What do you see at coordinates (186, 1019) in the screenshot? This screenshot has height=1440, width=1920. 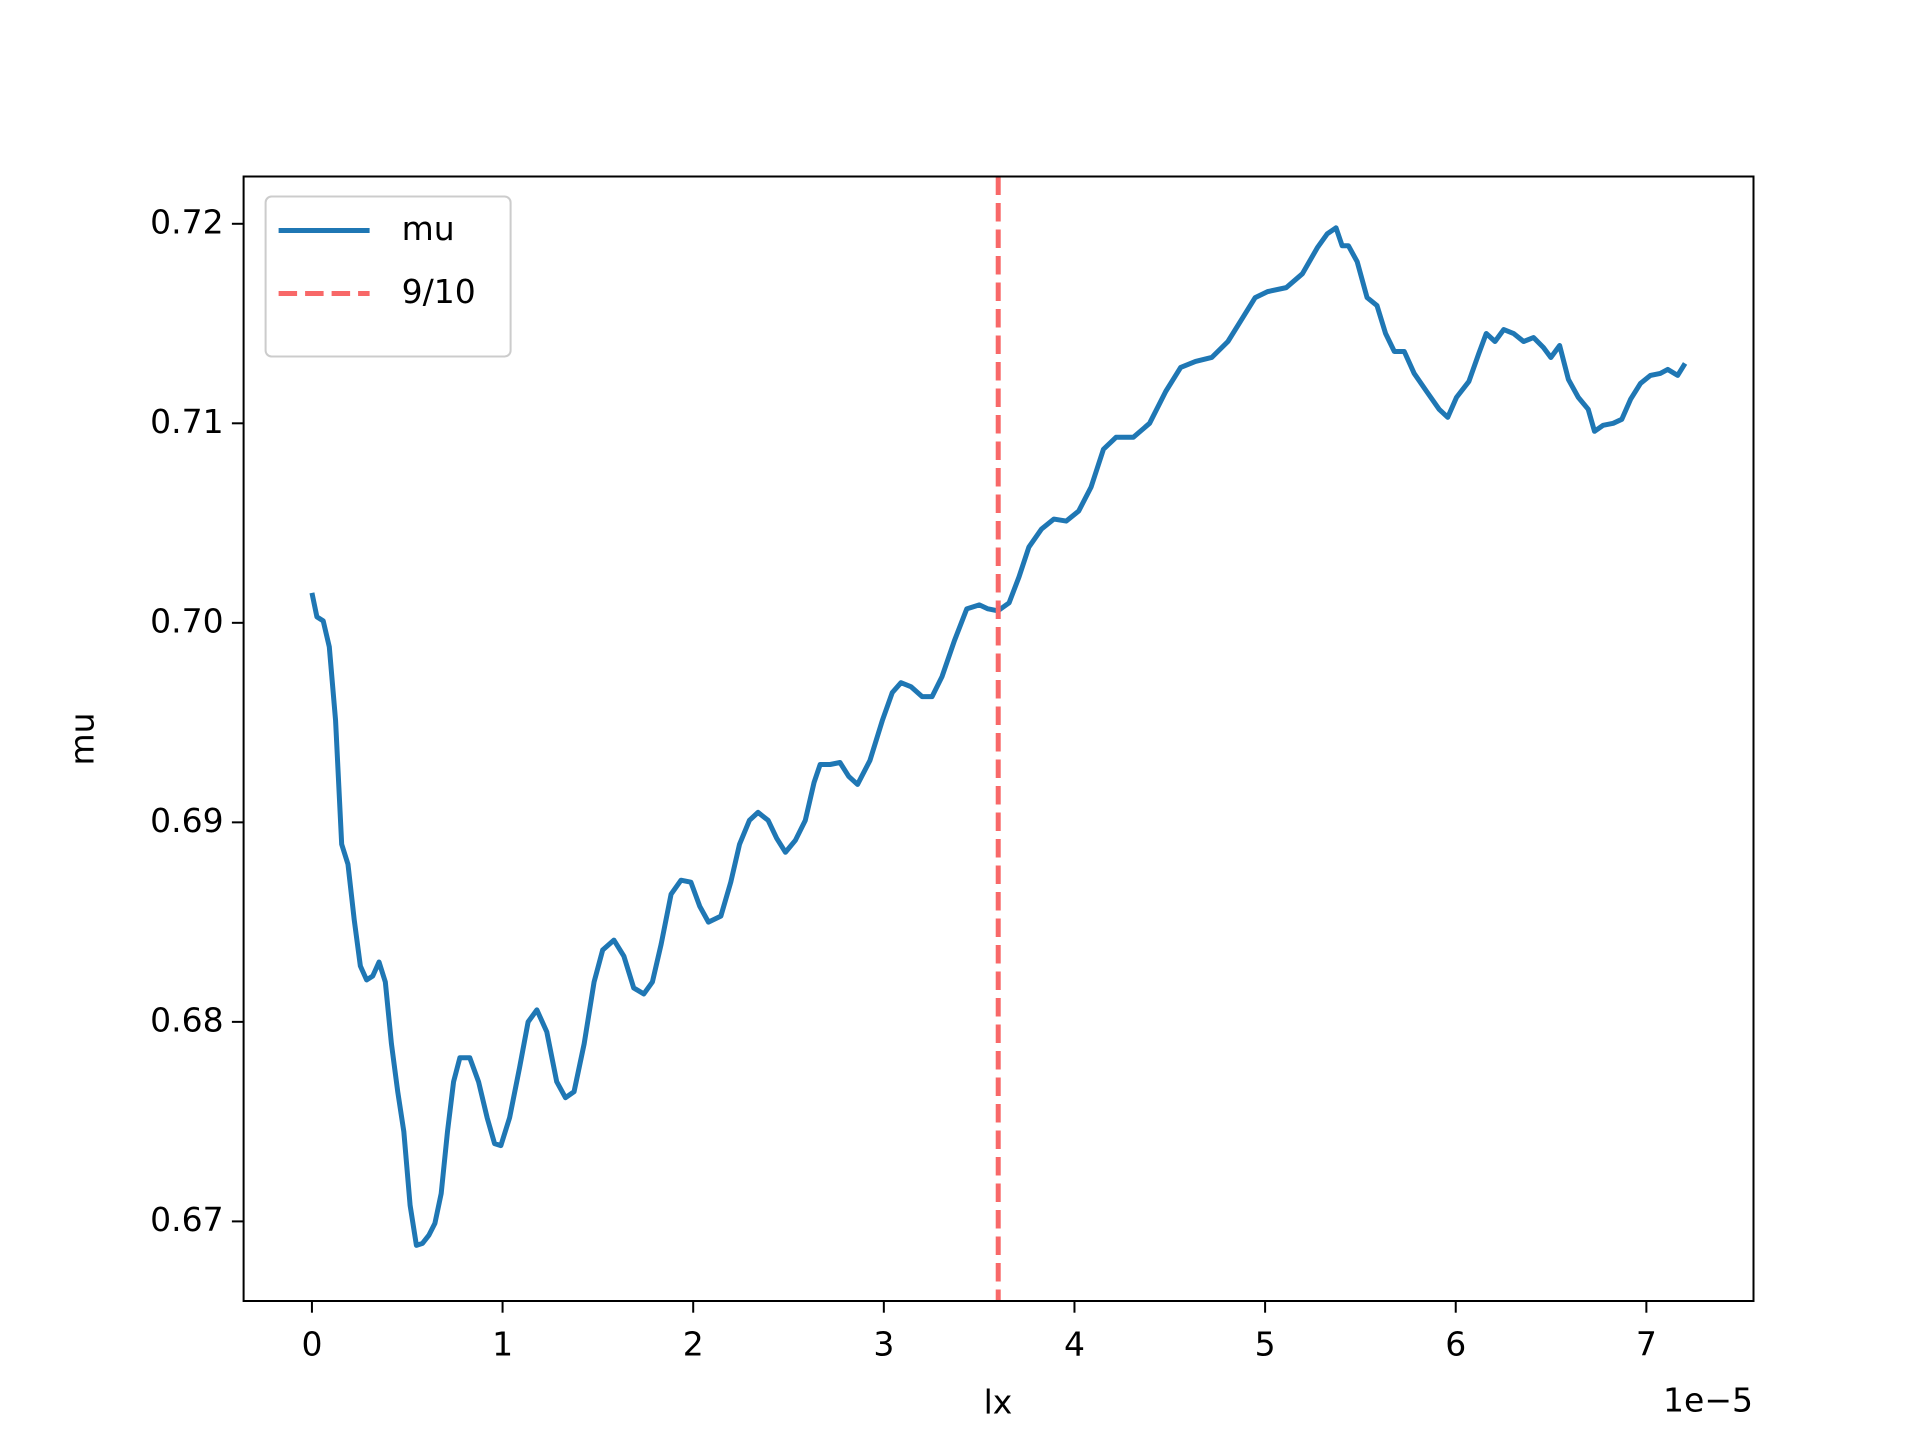 I see `y-tick-label: 0.68` at bounding box center [186, 1019].